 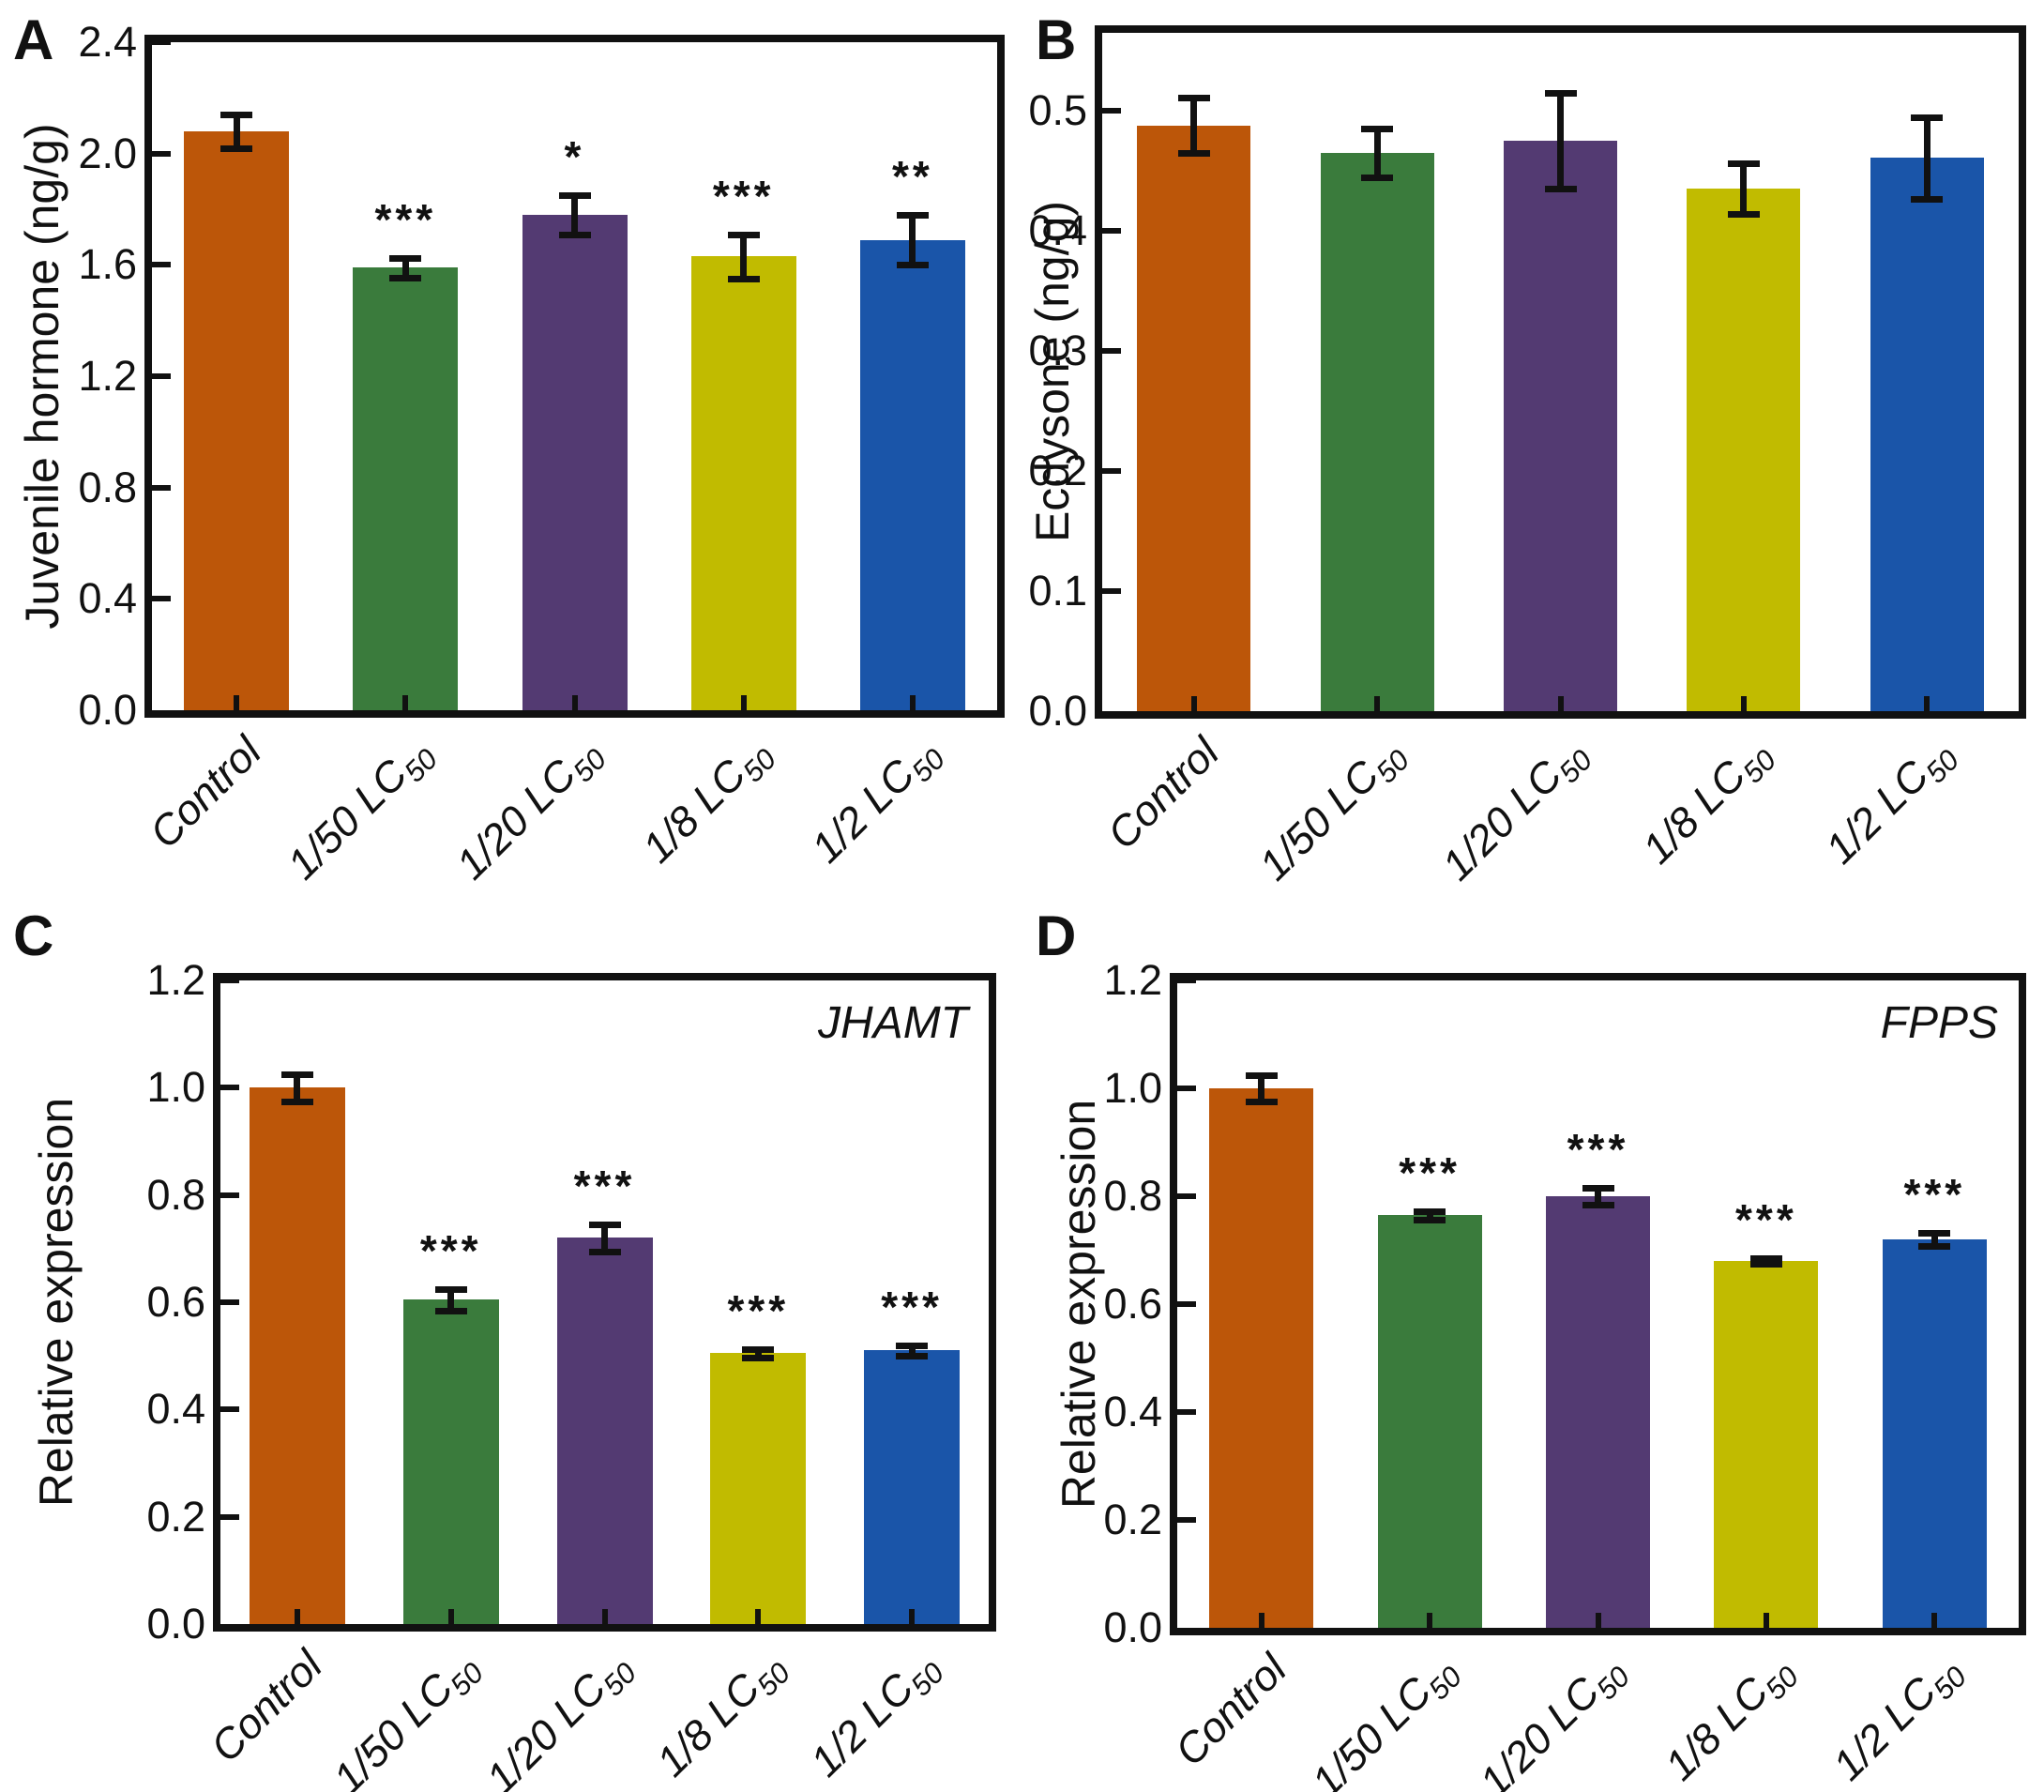 I want to click on x-tick-label: 1/2 LC50, so click(x=877, y=802).